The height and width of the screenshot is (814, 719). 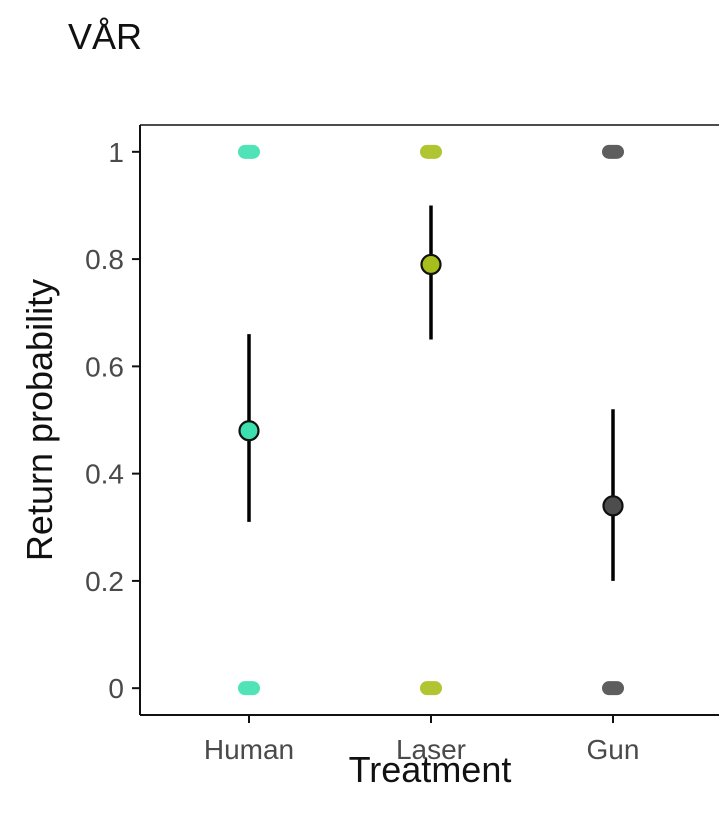 What do you see at coordinates (39, 420) in the screenshot?
I see `y-axis-title: Return probability` at bounding box center [39, 420].